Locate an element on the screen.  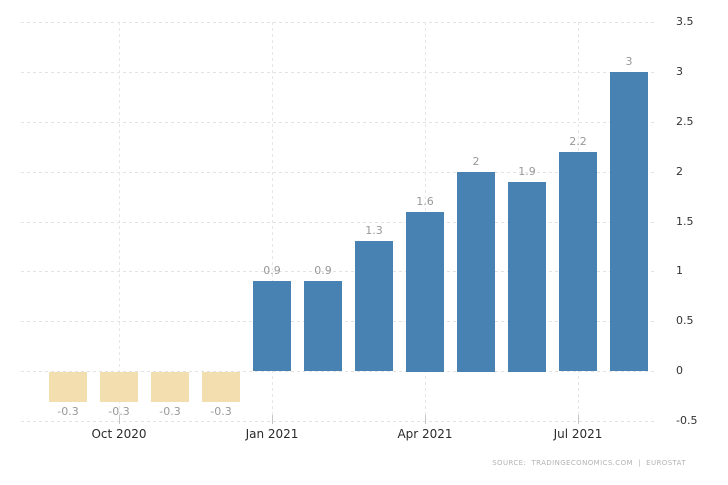
y-axis-tick-label: 1.5 is located at coordinates (685, 221).